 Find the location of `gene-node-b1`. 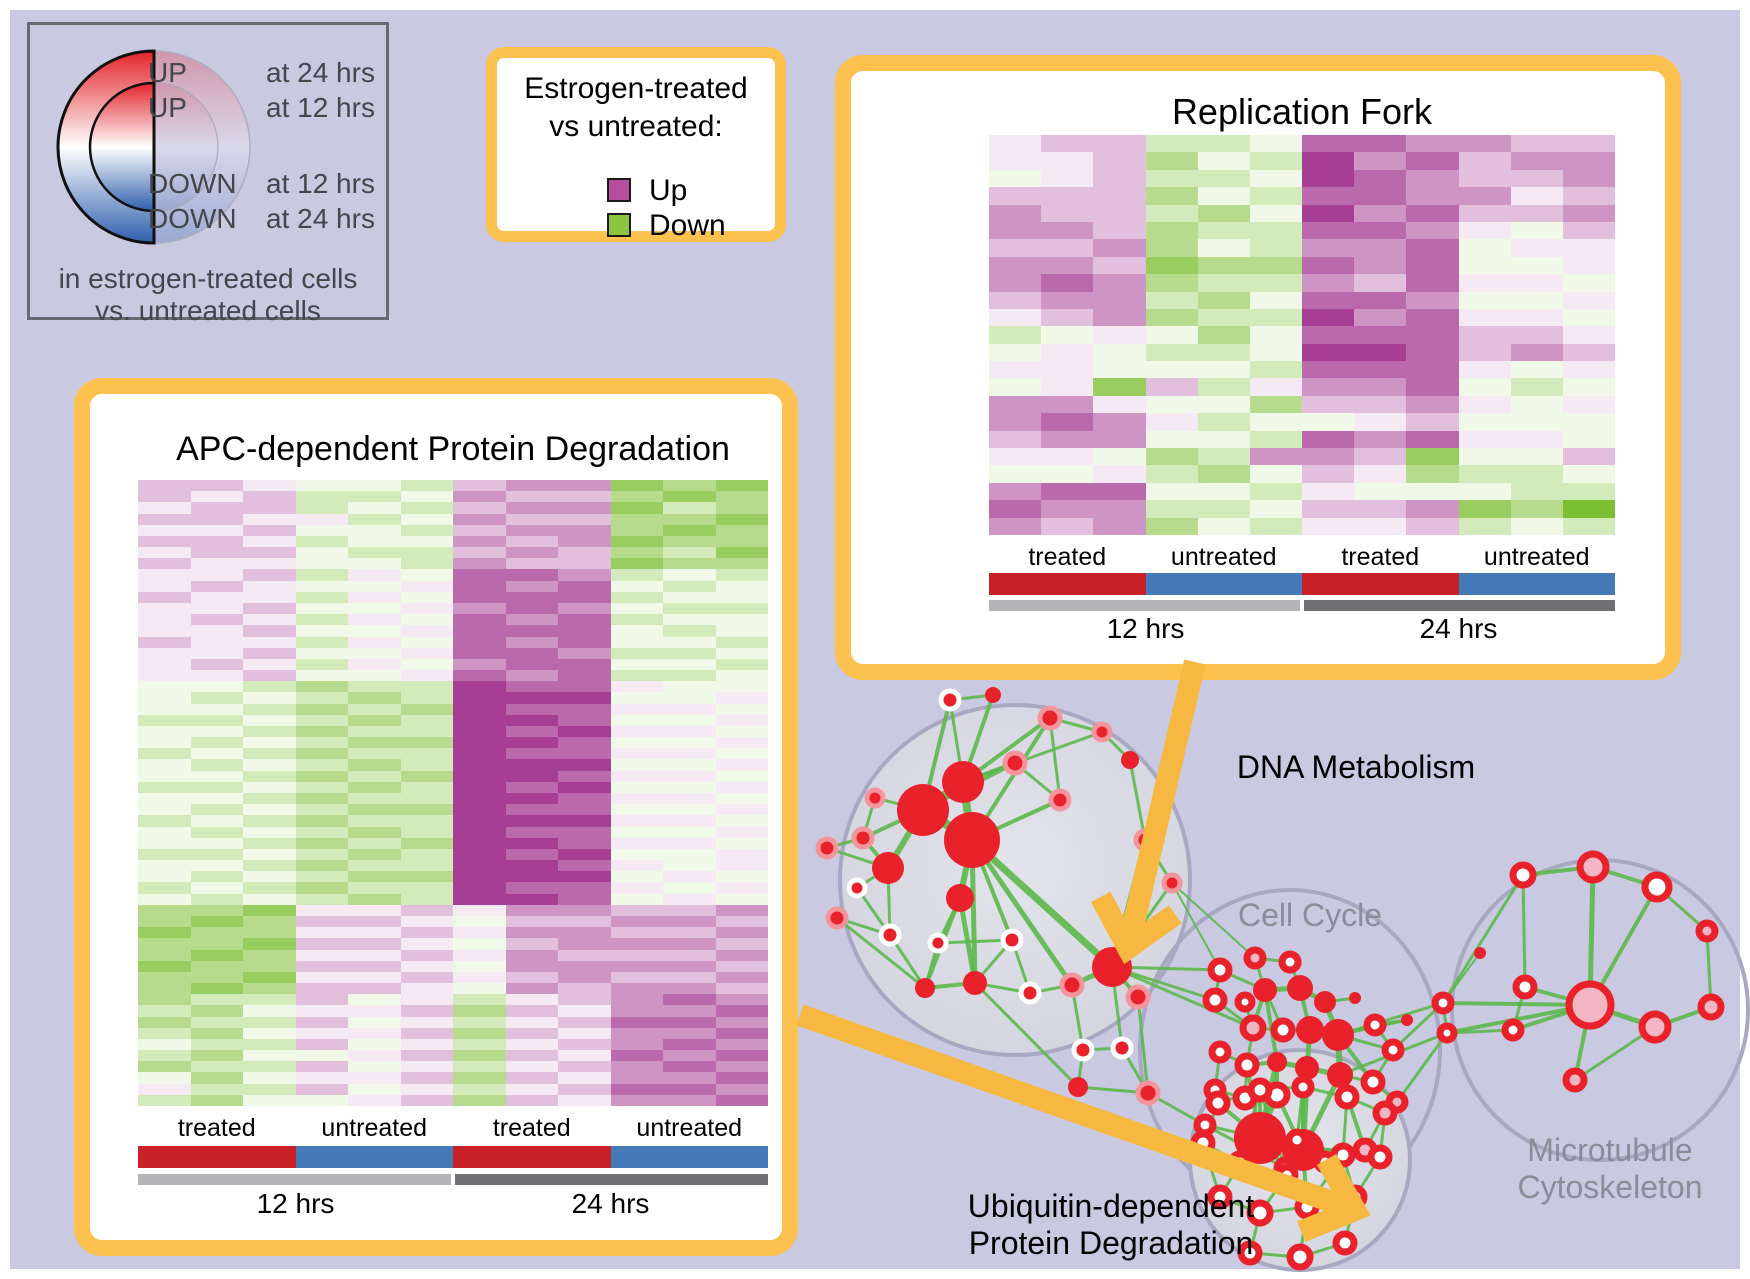

gene-node-b1 is located at coordinates (1443, 1003).